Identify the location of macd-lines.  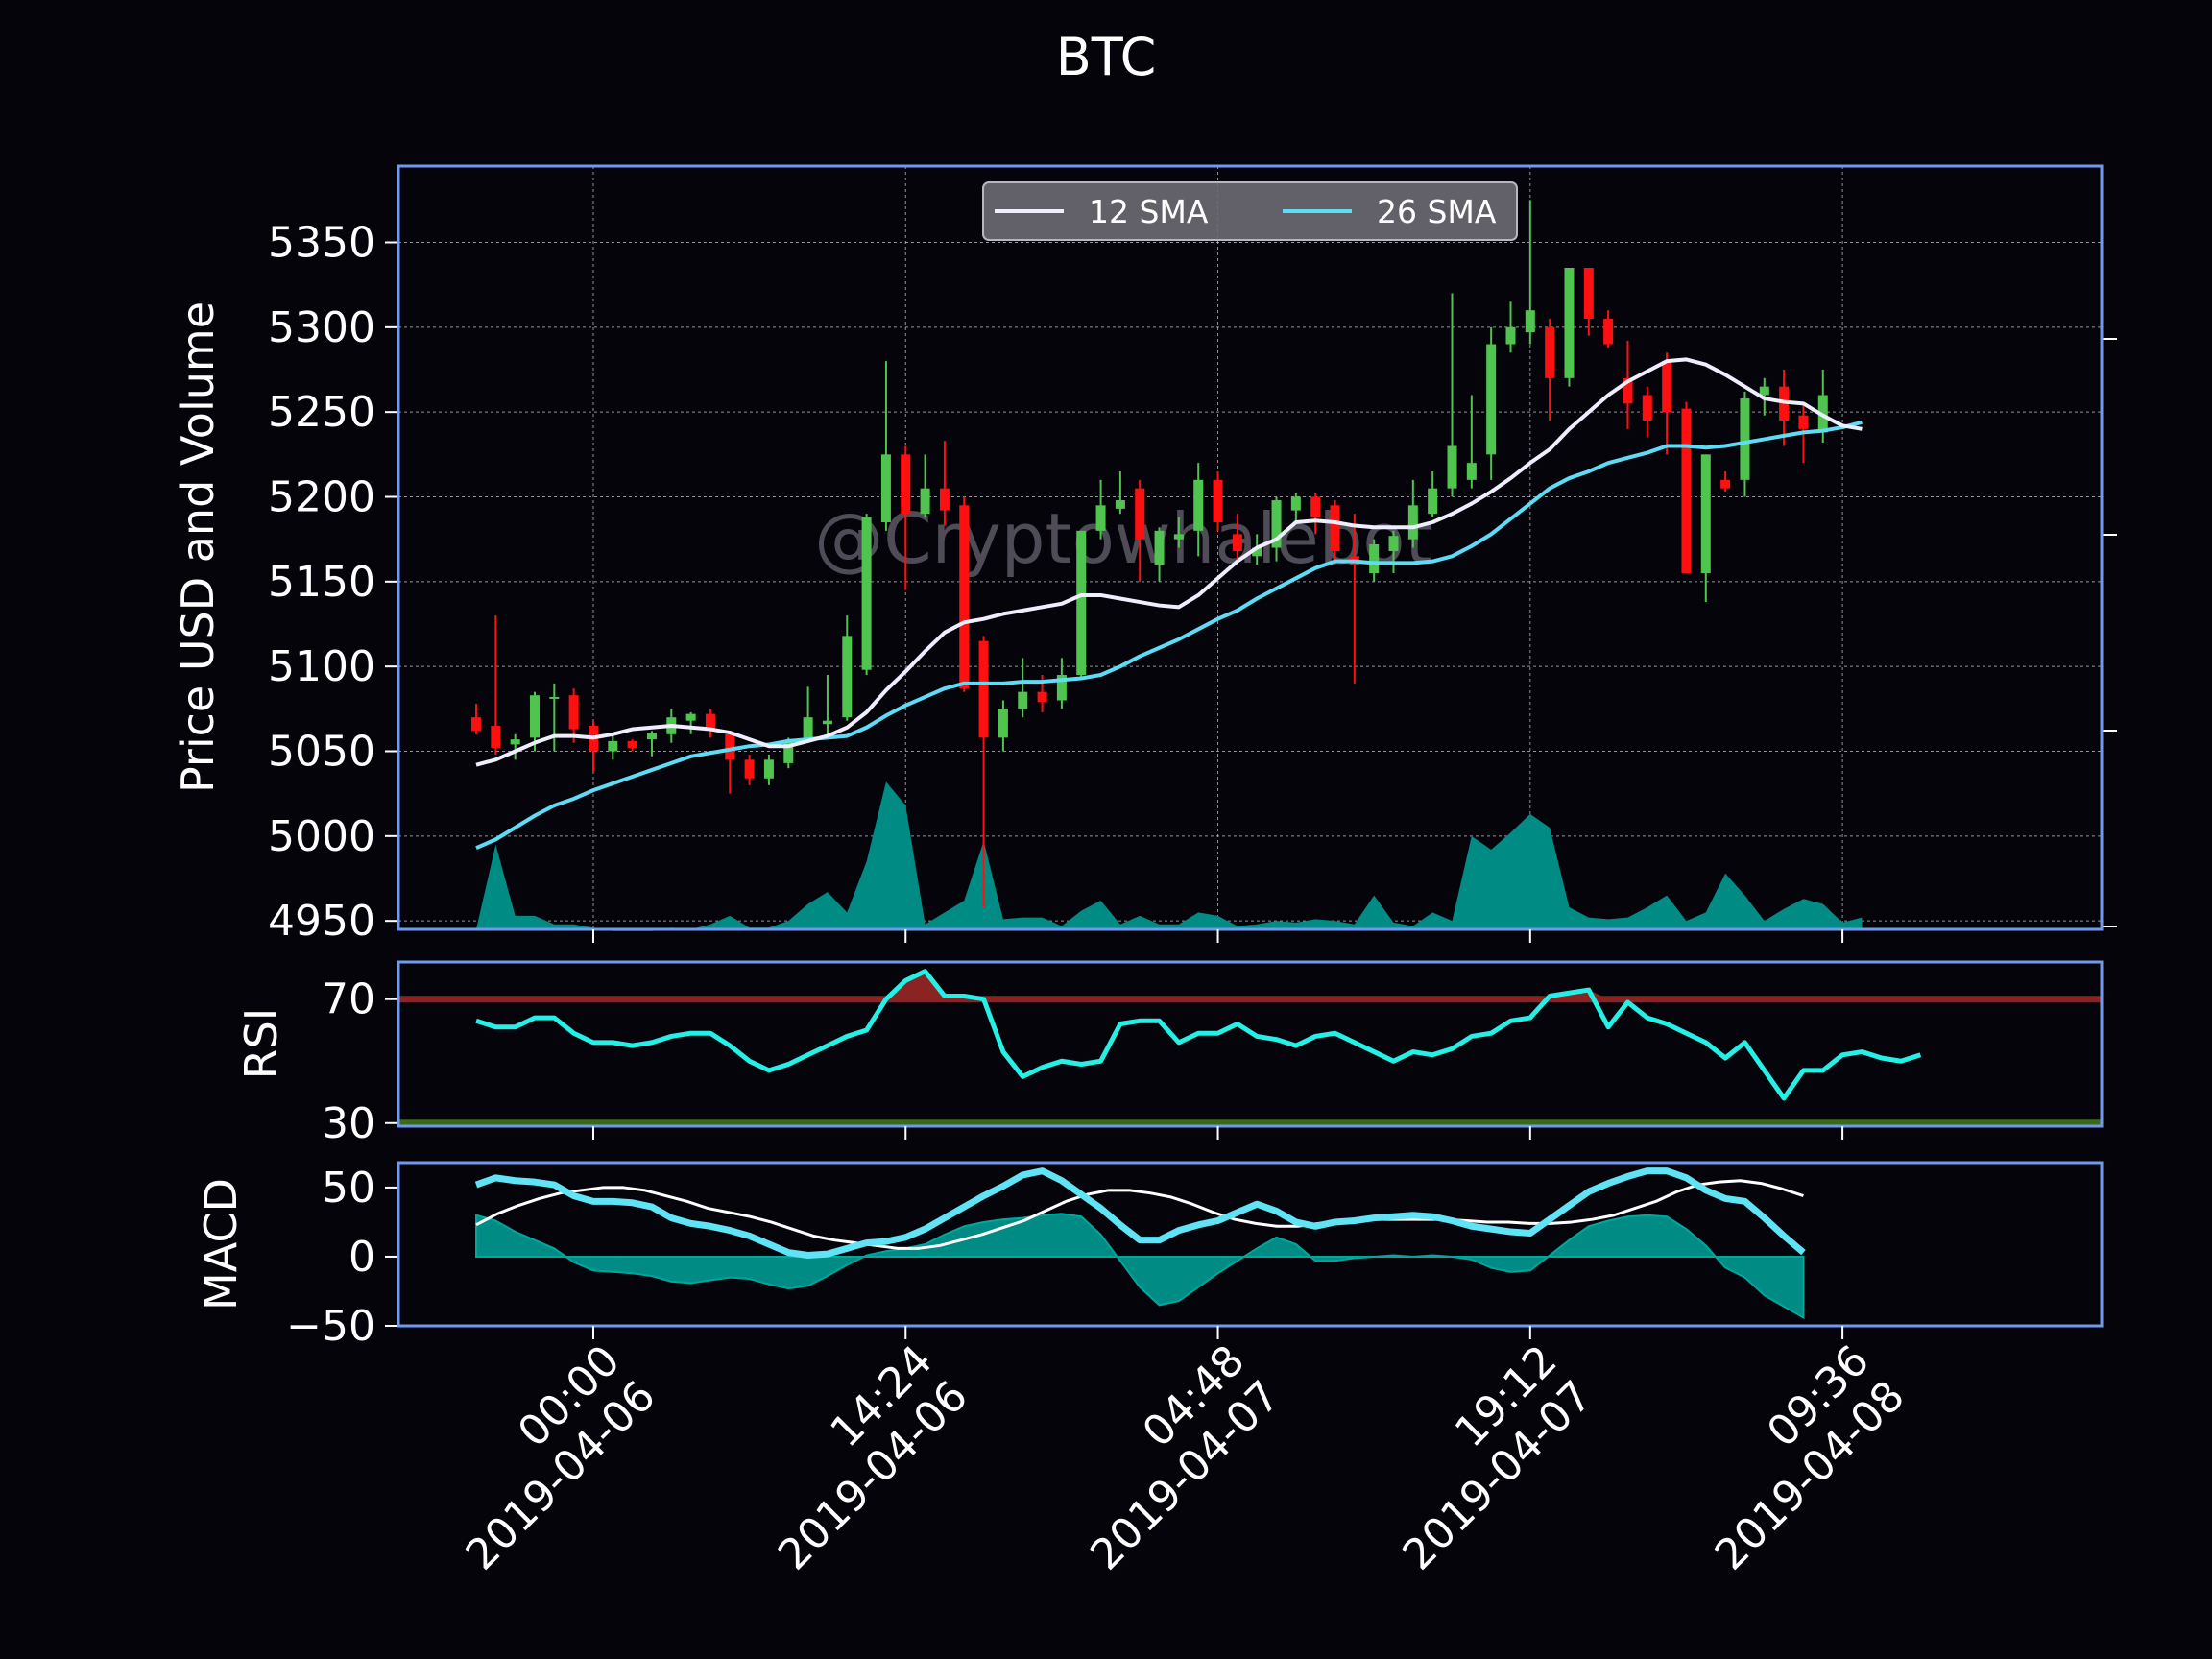
(1140, 1213).